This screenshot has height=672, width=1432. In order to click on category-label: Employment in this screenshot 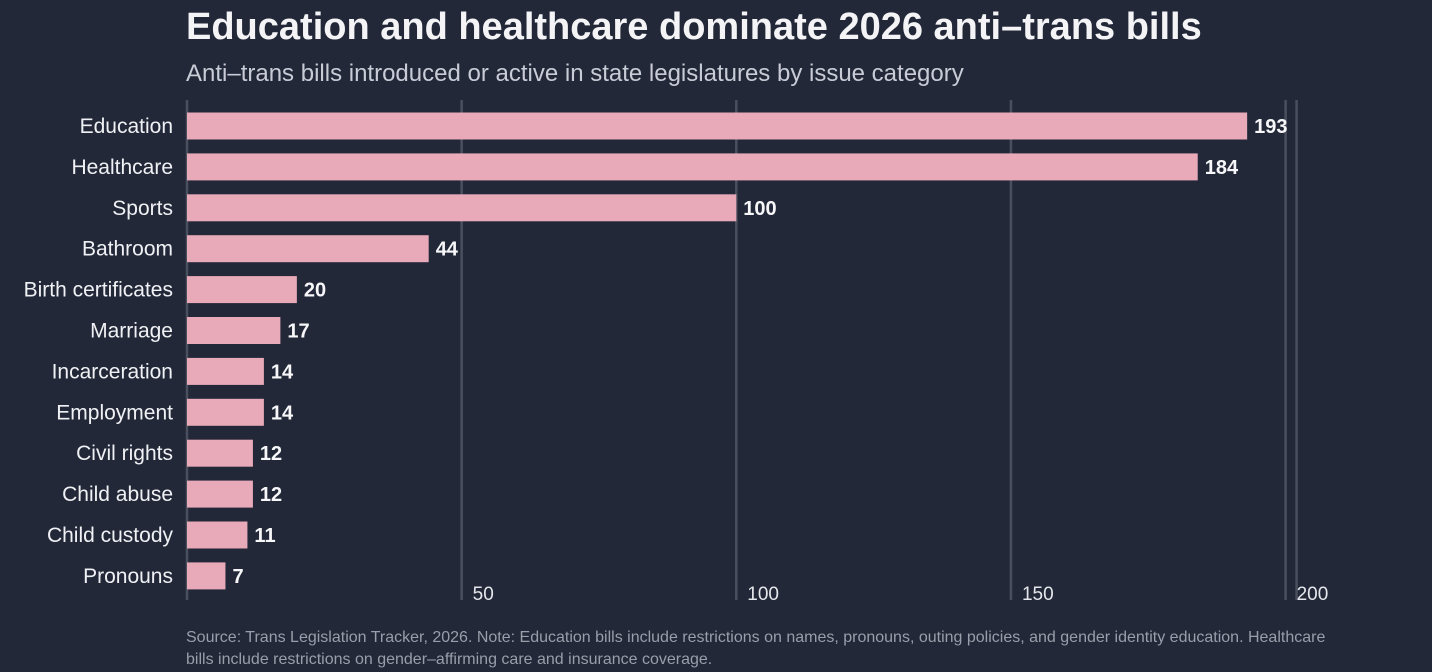, I will do `click(114, 412)`.